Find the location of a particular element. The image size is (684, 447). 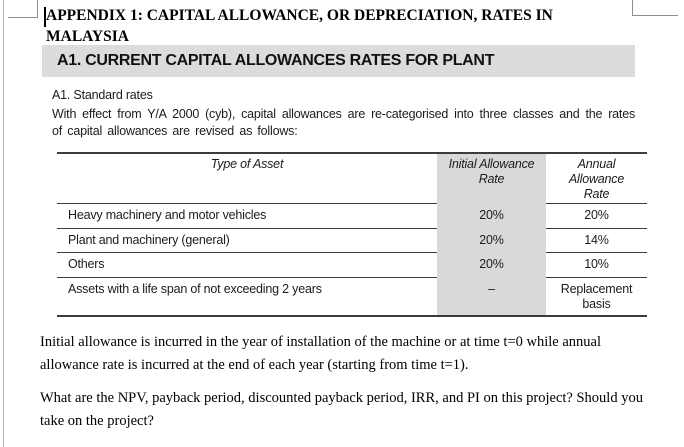

table-cell-asset: Others is located at coordinates (247, 265).